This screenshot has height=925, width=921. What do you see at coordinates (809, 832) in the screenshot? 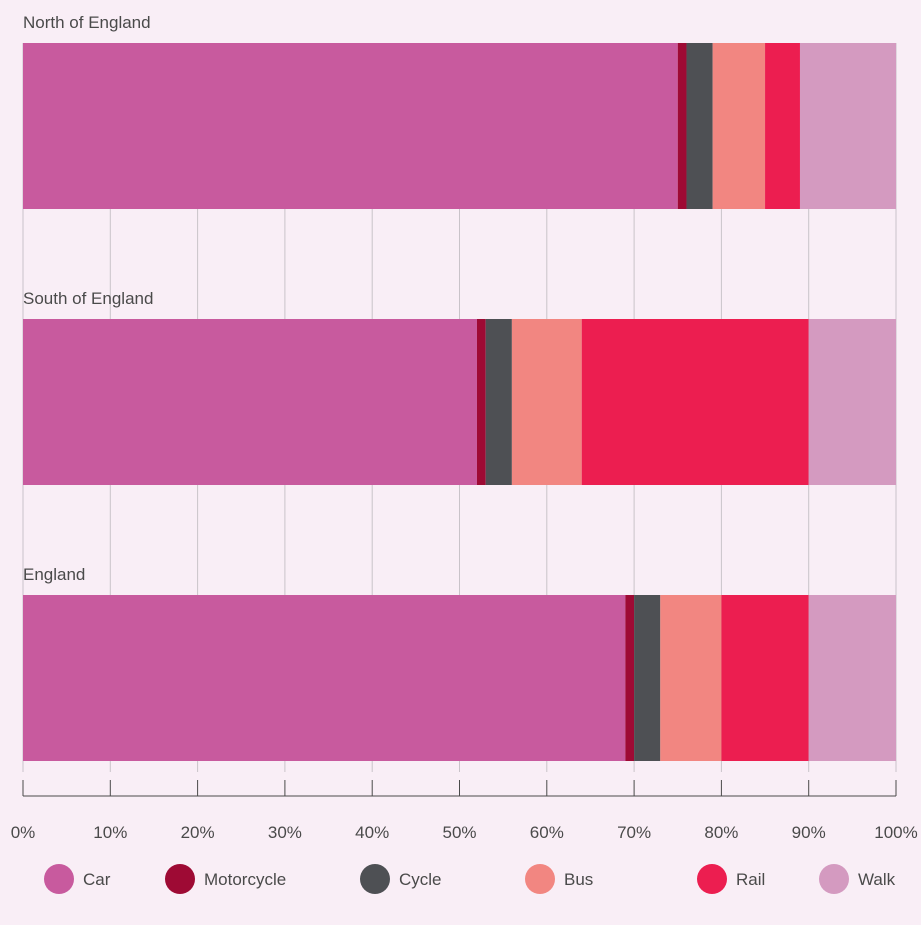
I see `x-tick-label: 90%` at bounding box center [809, 832].